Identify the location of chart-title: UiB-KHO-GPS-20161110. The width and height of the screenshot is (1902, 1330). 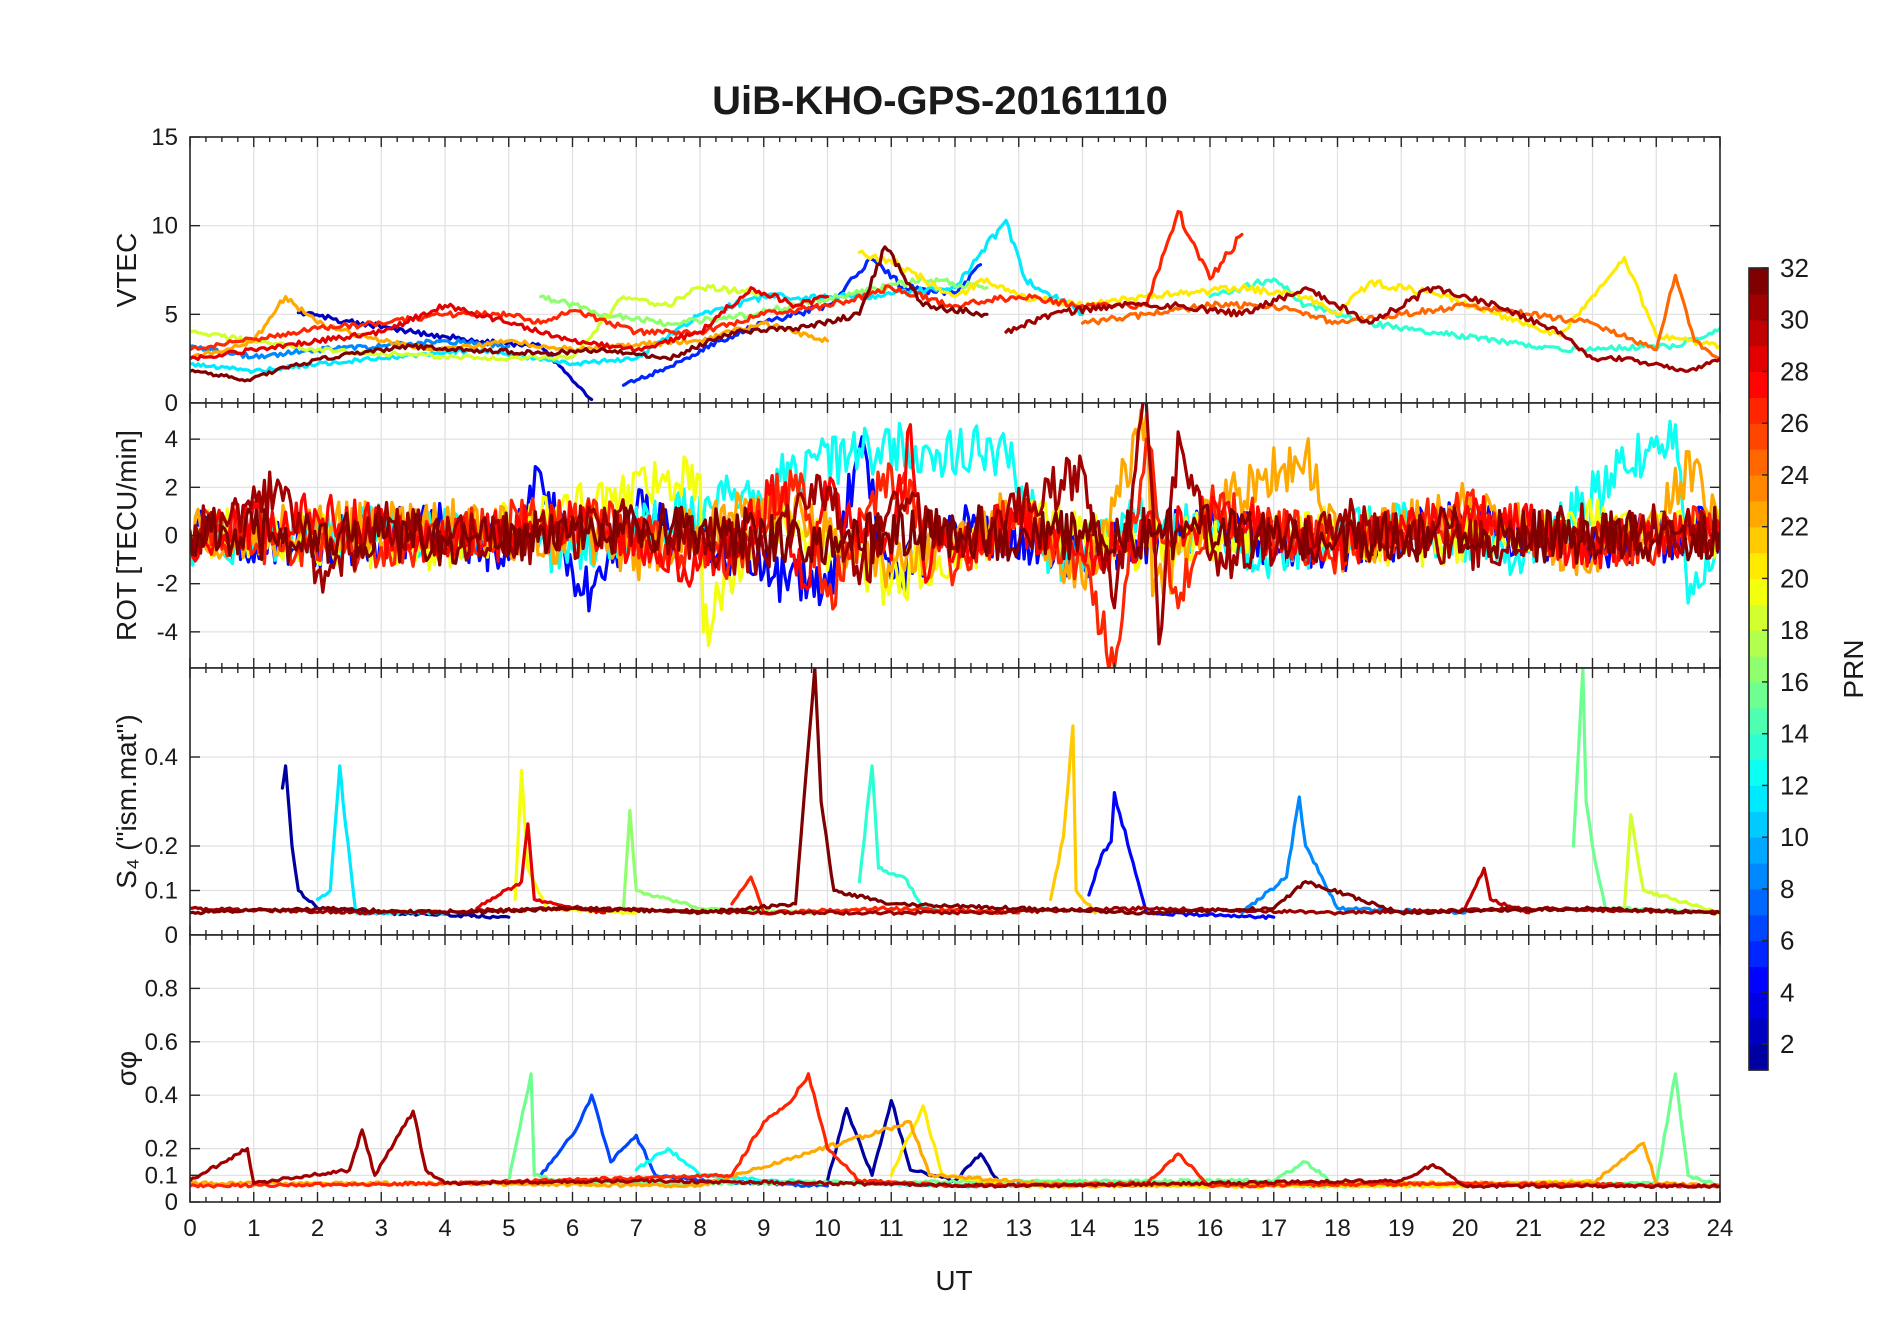
(940, 101).